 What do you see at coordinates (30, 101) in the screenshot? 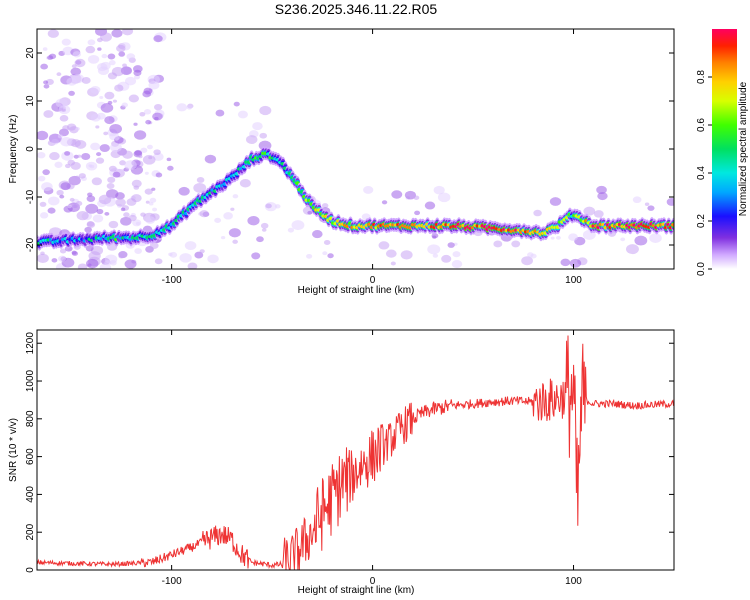
I see `y-tick-label: 10` at bounding box center [30, 101].